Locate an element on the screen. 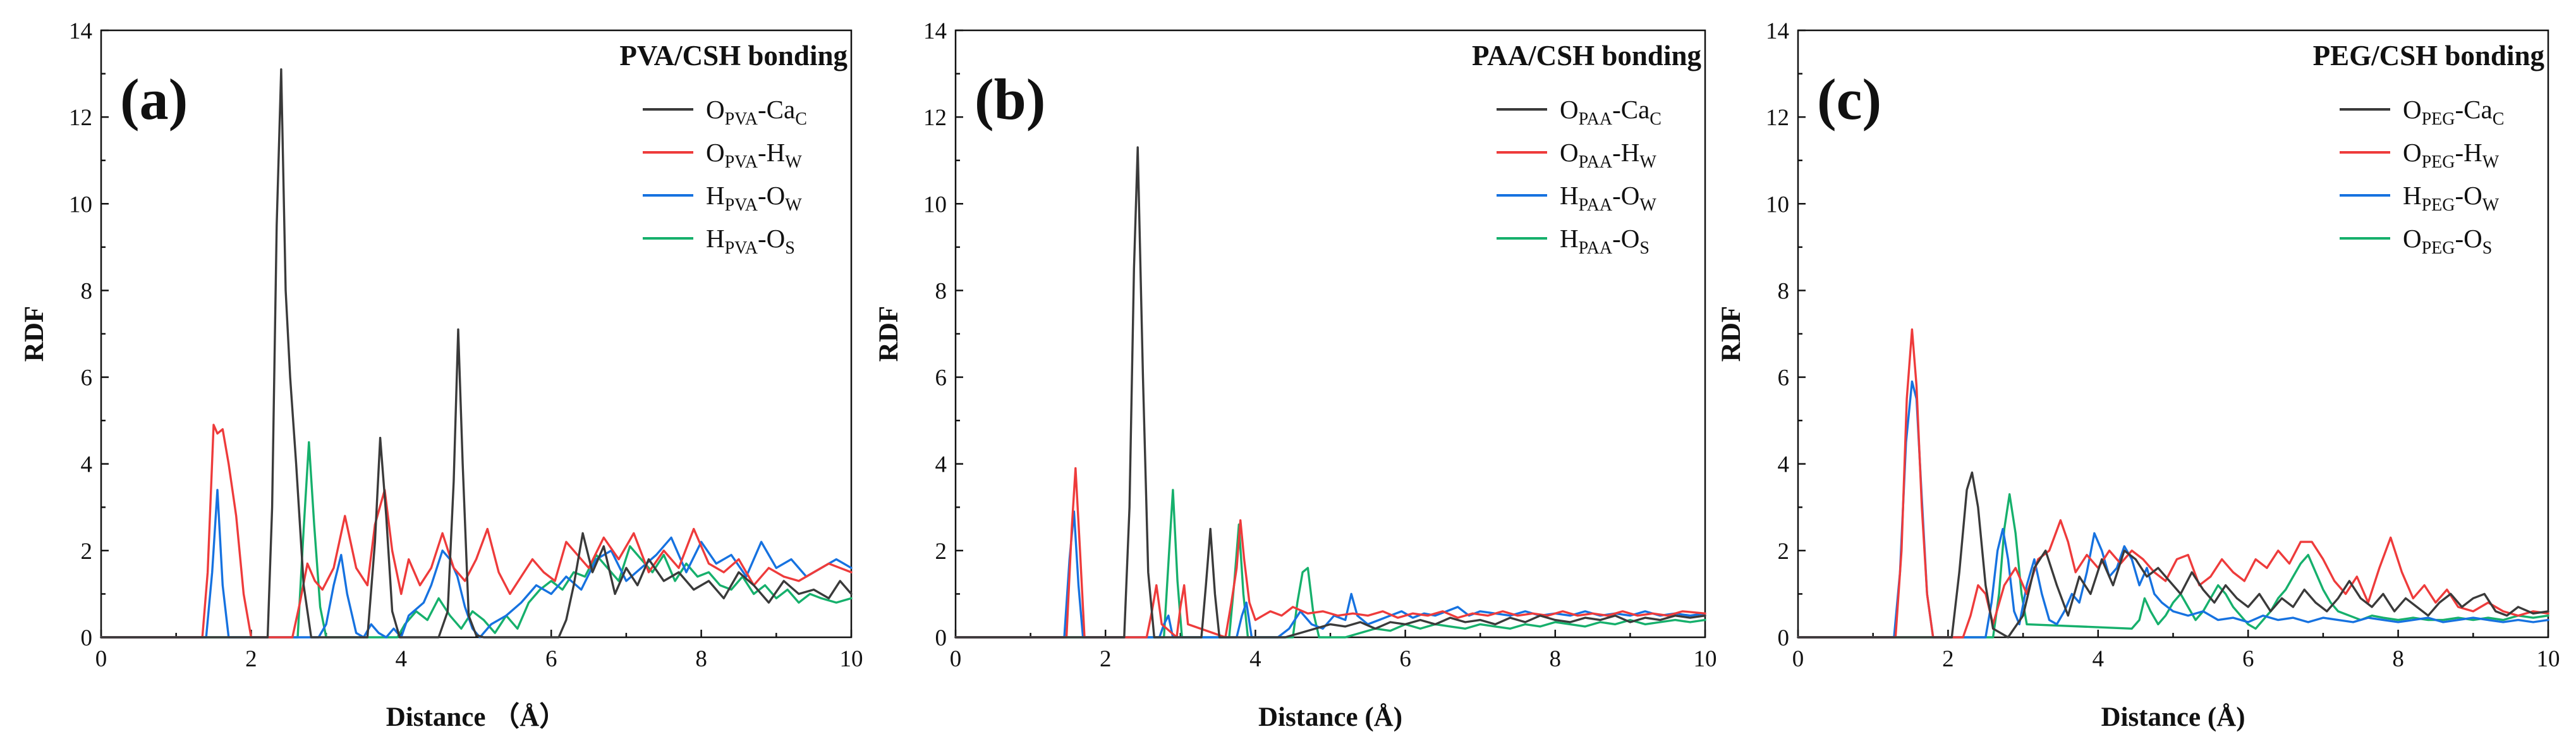  legend-label: OPVA-CaC is located at coordinates (756, 112).